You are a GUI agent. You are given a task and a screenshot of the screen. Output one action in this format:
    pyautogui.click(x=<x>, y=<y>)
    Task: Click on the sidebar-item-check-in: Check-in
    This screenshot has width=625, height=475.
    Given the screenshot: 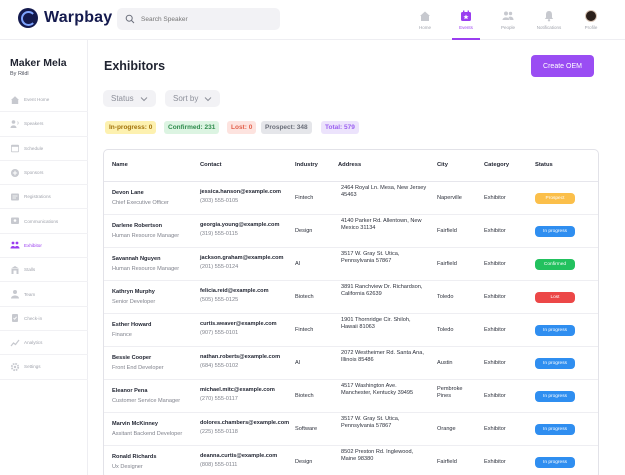 What is the action you would take?
    pyautogui.click(x=44, y=319)
    